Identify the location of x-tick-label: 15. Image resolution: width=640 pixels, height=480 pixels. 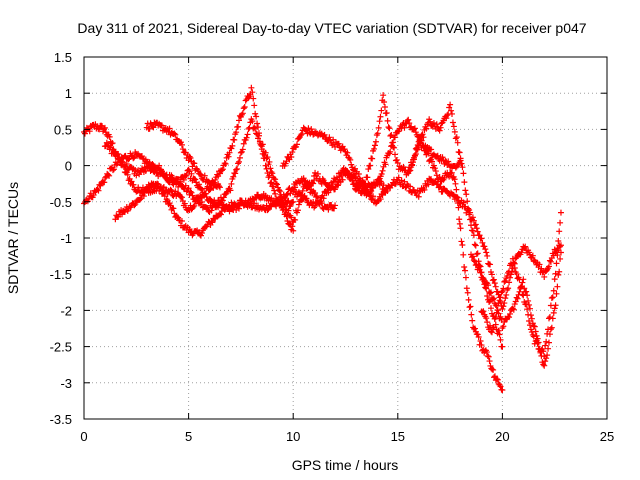
(398, 436).